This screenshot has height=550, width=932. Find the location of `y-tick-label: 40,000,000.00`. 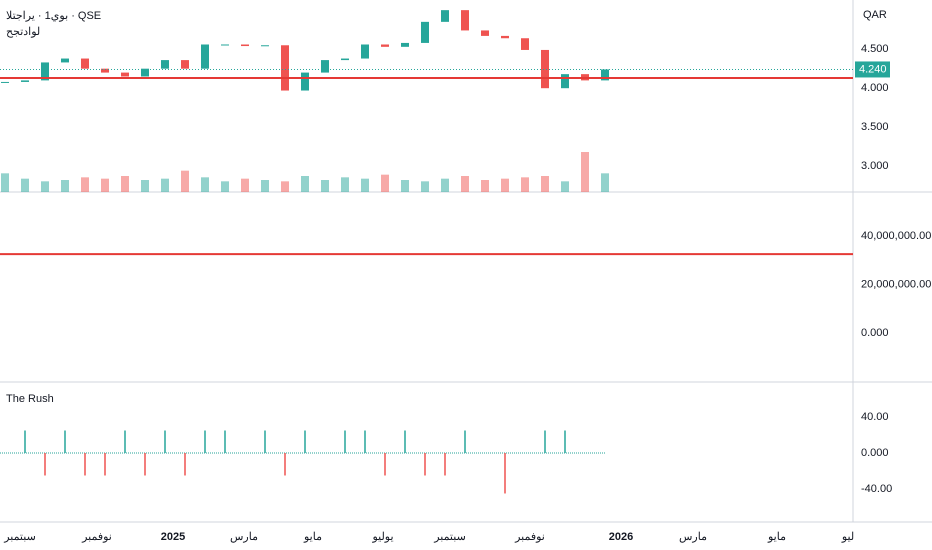

y-tick-label: 40,000,000.00 is located at coordinates (896, 236).